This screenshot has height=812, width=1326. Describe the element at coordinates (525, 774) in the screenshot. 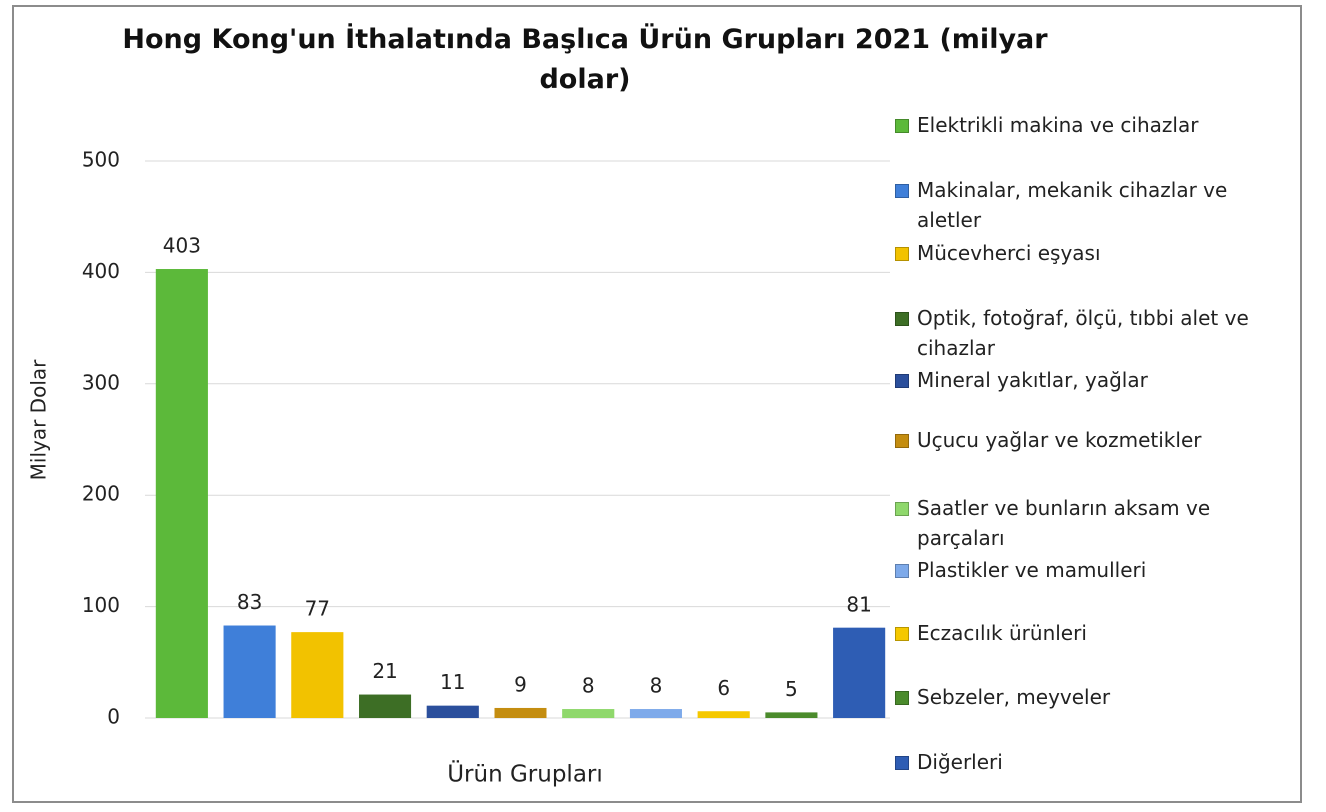

I see `x-axis-title: Ürün Grupları` at that location.